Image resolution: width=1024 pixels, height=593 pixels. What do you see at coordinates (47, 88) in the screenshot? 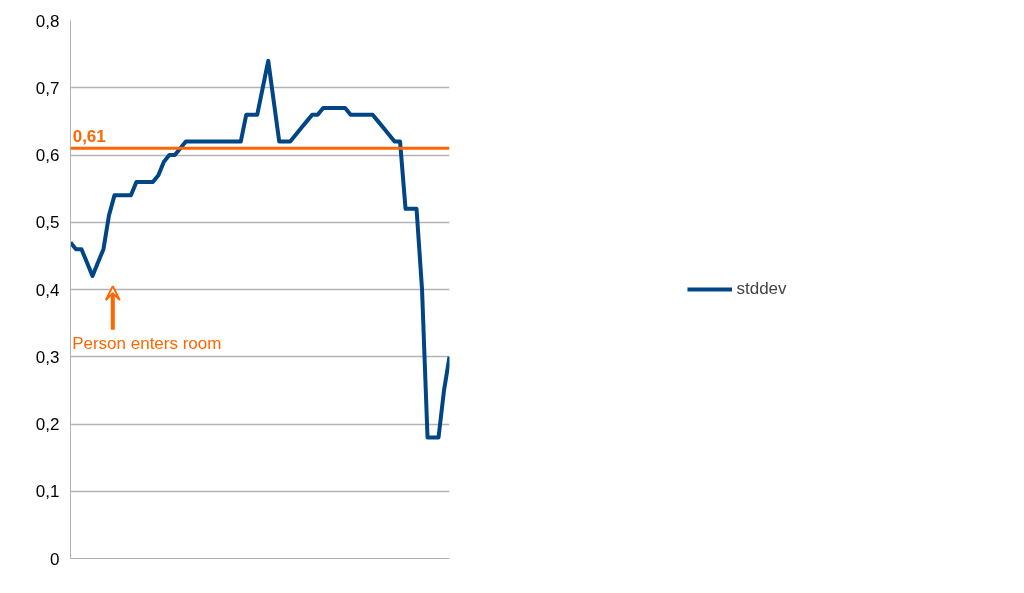
I see `y-tick-label: 0,7` at bounding box center [47, 88].